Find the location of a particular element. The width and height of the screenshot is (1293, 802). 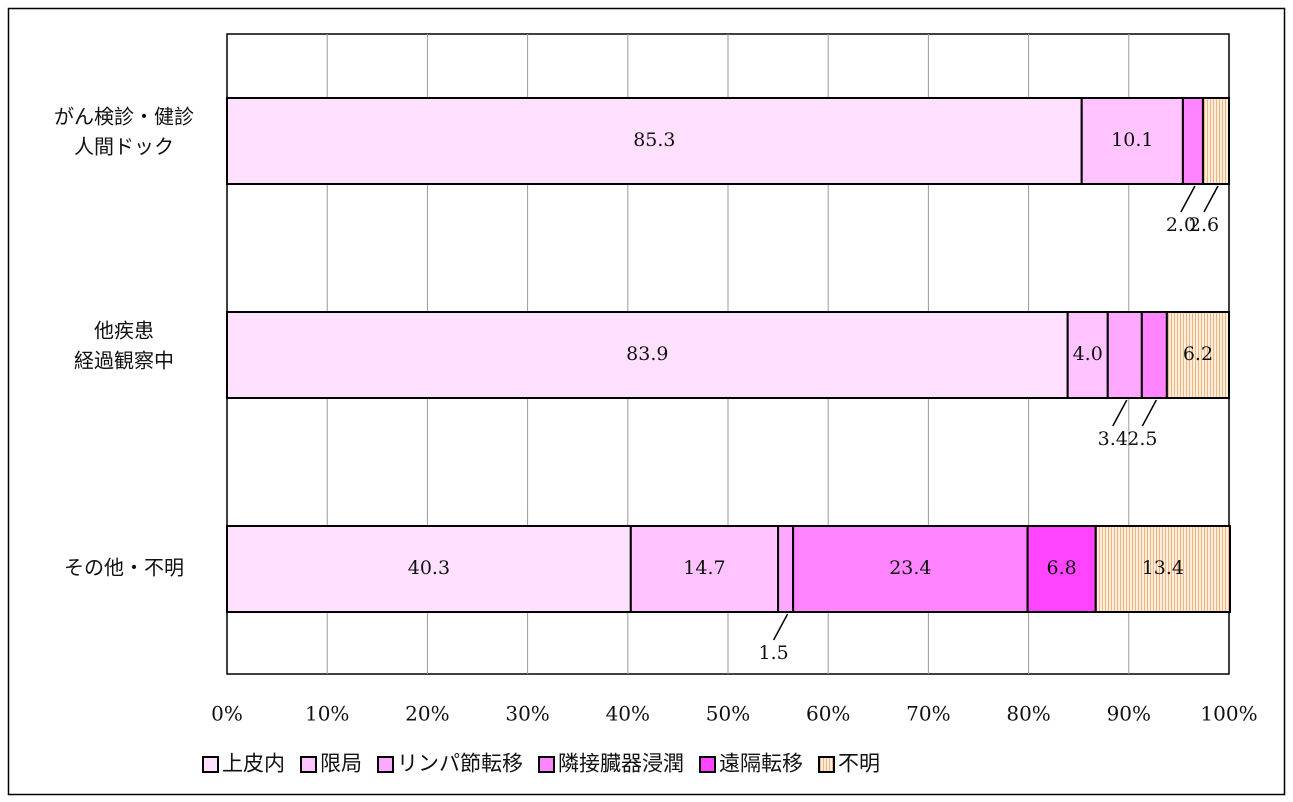

data-label: 2.0 is located at coordinates (1181, 225).